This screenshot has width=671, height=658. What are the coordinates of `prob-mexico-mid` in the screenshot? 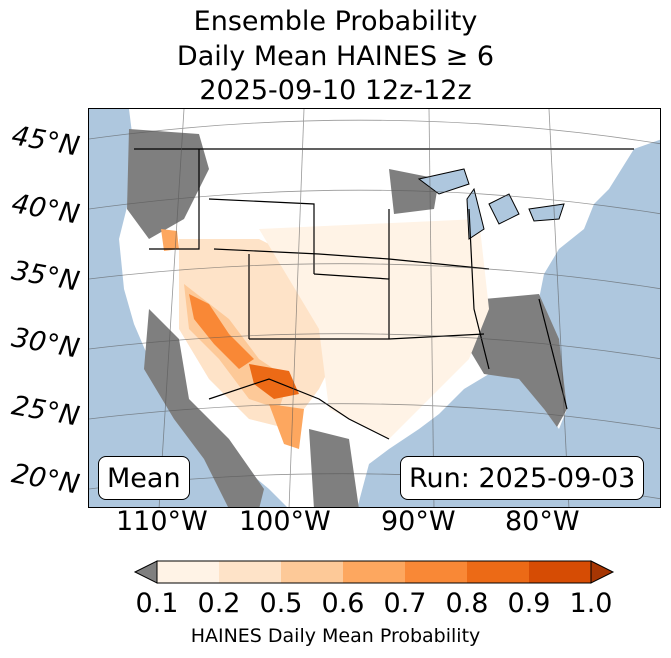 It's located at (286, 426).